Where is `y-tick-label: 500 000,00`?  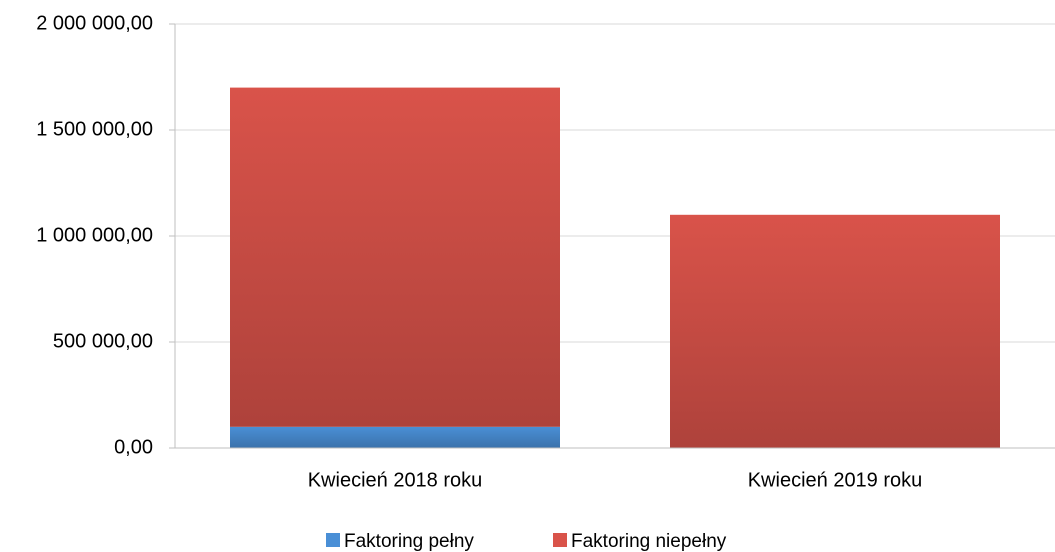
y-tick-label: 500 000,00 is located at coordinates (103, 341).